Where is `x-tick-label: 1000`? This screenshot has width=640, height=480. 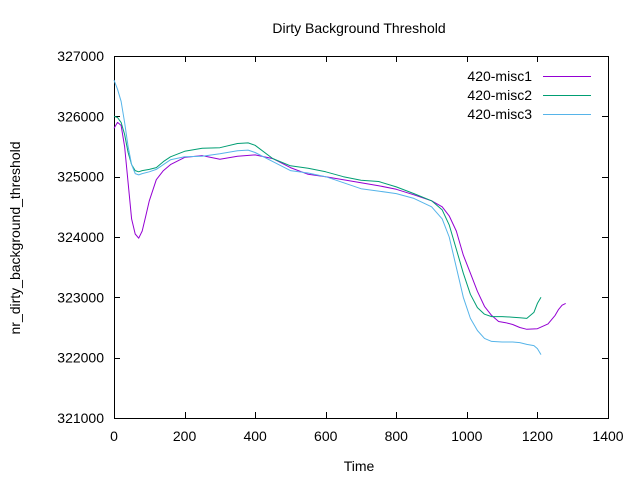 x-tick-label: 1000 is located at coordinates (466, 436).